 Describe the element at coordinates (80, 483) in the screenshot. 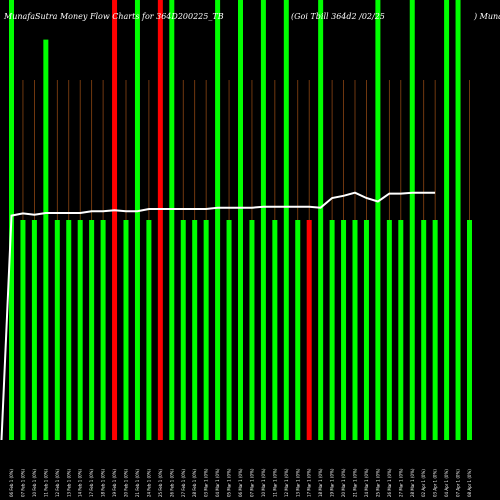

I see `x-tick-label: 14 Feb 1 (0%)` at that location.